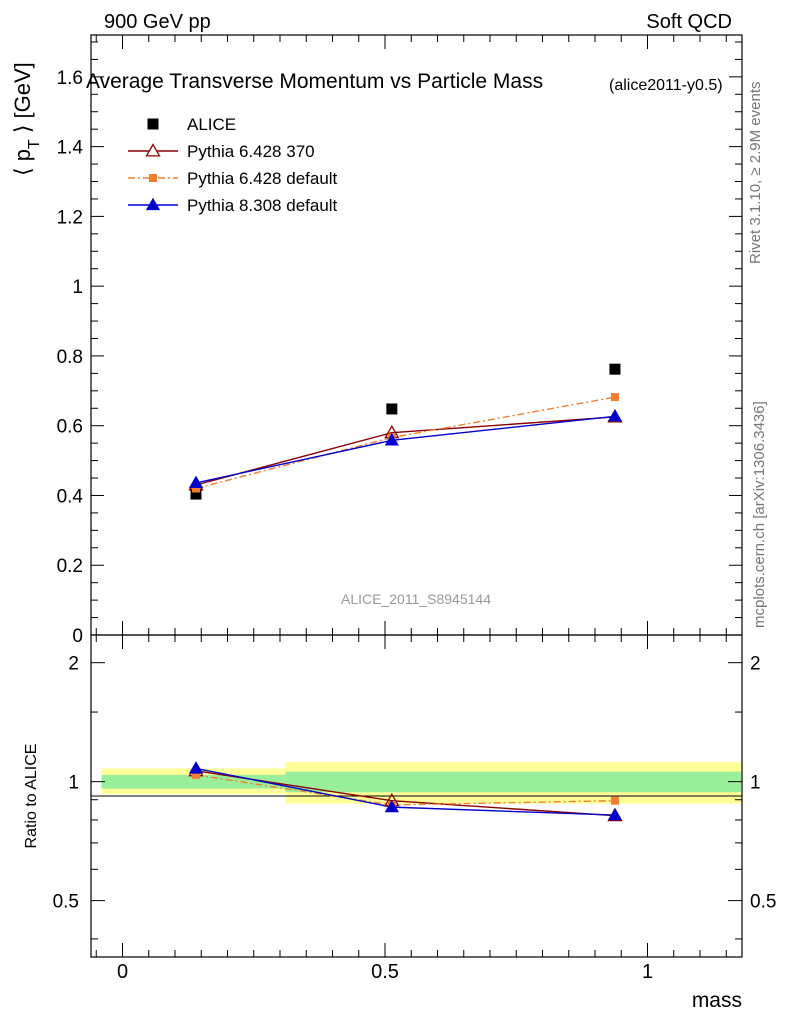 The width and height of the screenshot is (786, 1024). What do you see at coordinates (70, 566) in the screenshot?
I see `y-tick-label: 0.2` at bounding box center [70, 566].